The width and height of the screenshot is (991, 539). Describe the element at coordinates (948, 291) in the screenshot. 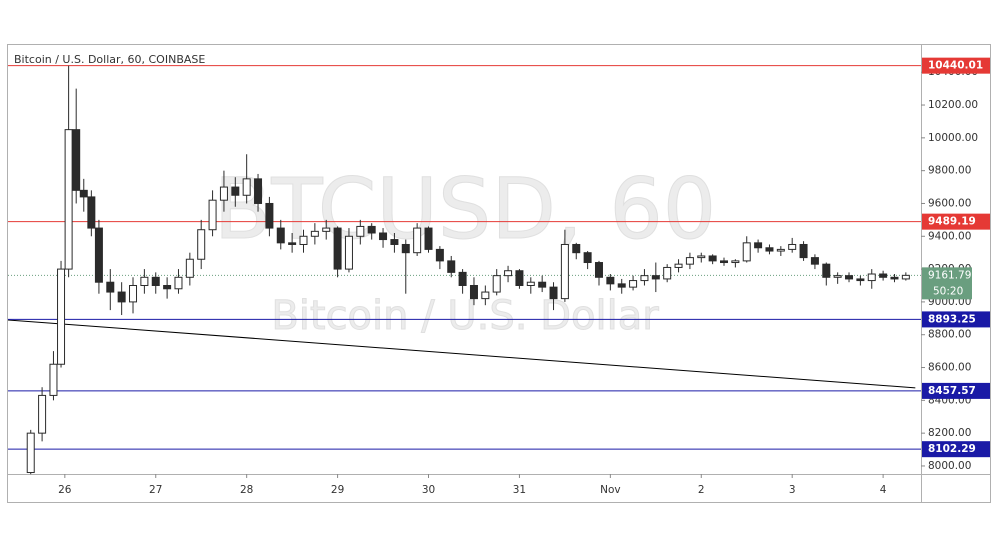

I see `countdown-label: 50:20` at that location.